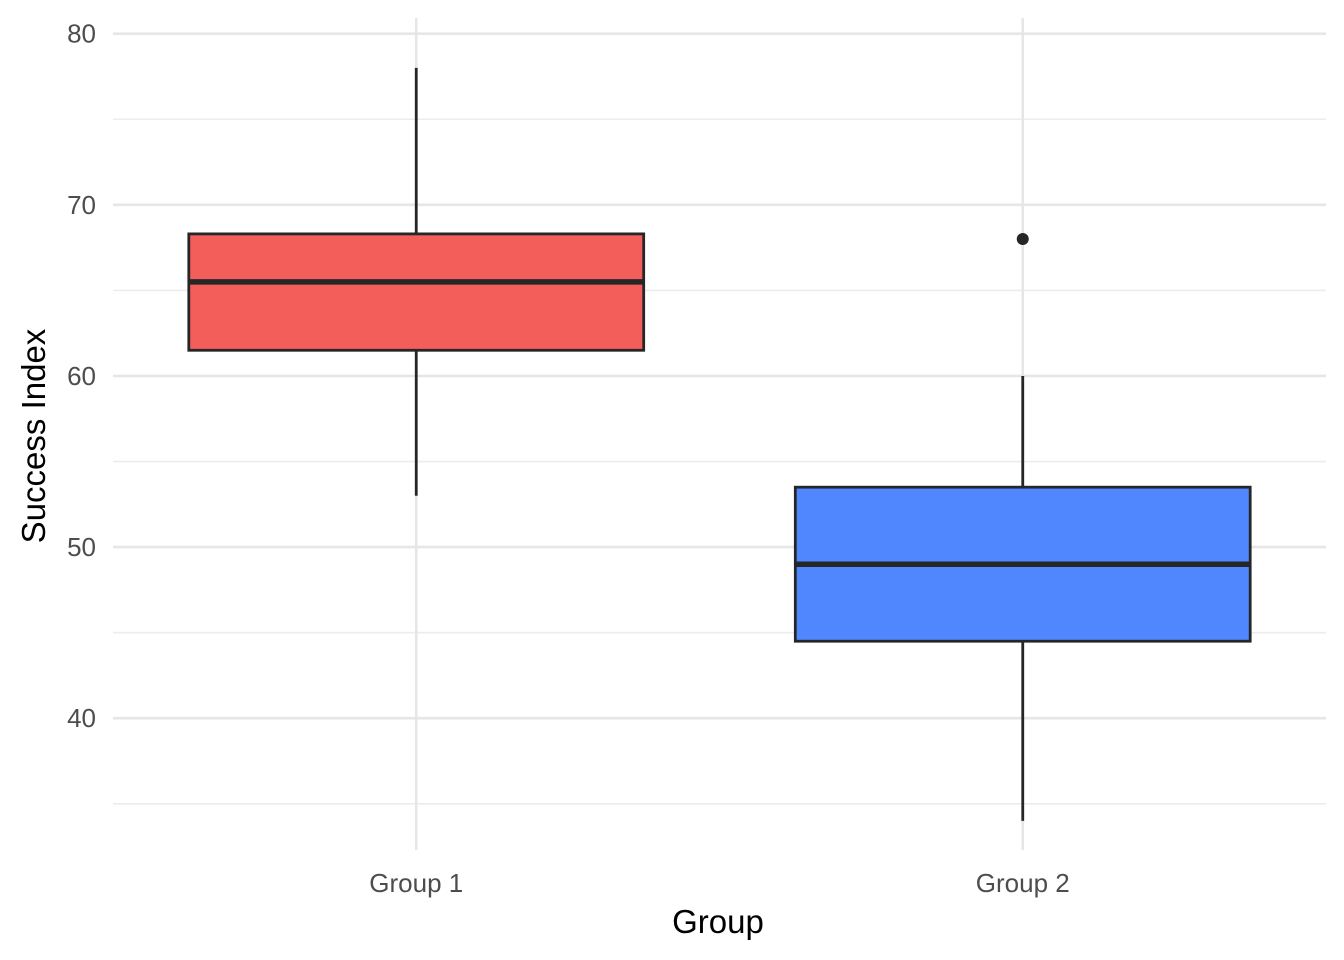 This screenshot has width=1344, height=960. I want to click on y-tick-label: 80, so click(81, 34).